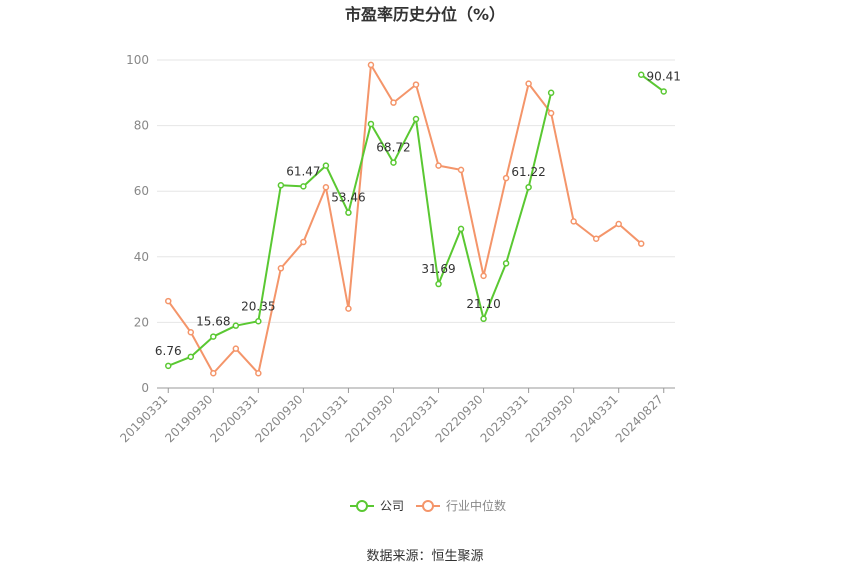 The height and width of the screenshot is (575, 850). Describe the element at coordinates (137, 224) in the screenshot. I see `y-axis: 0 20 40 60 80 100` at that location.